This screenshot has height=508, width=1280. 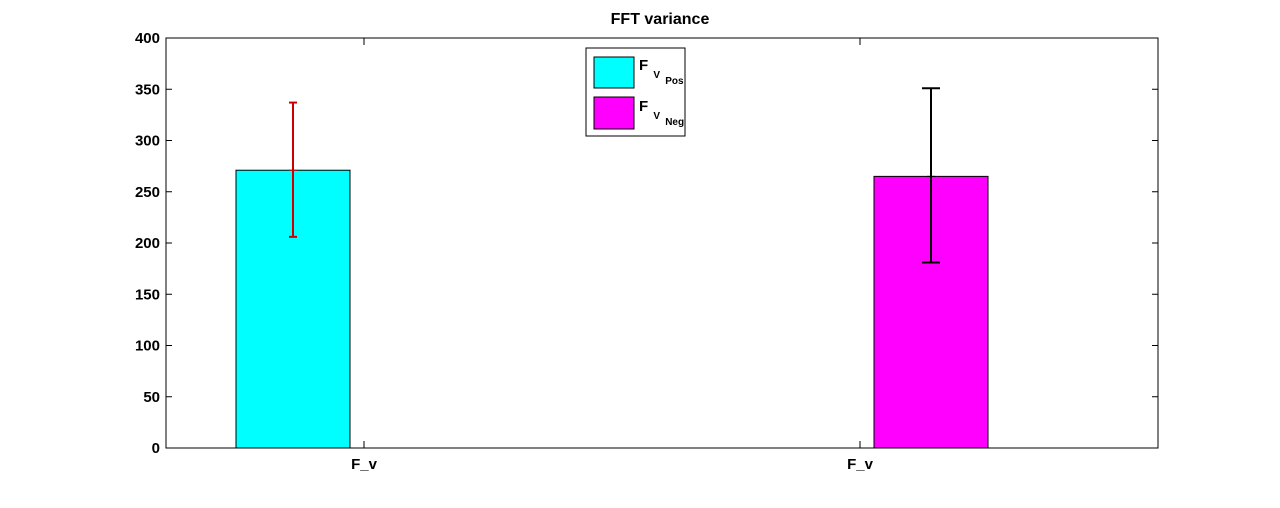 What do you see at coordinates (147, 89) in the screenshot?
I see `y-tick-label: 350` at bounding box center [147, 89].